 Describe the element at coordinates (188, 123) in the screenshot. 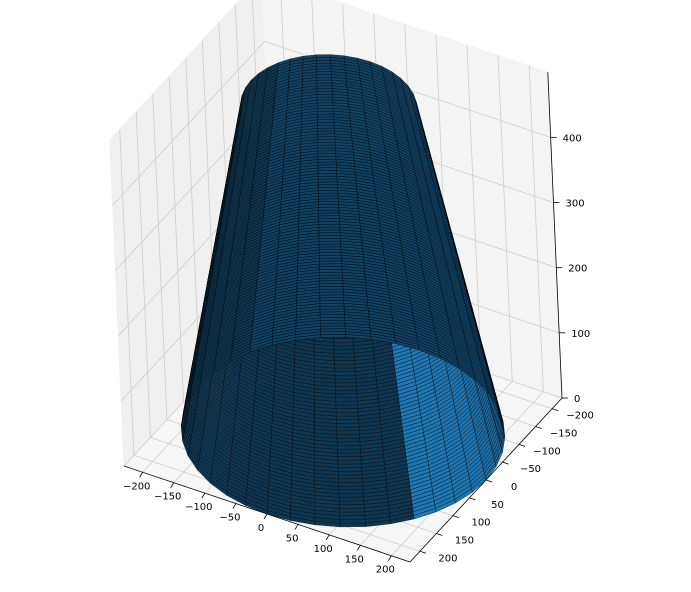

I see `grid-z-left` at that location.